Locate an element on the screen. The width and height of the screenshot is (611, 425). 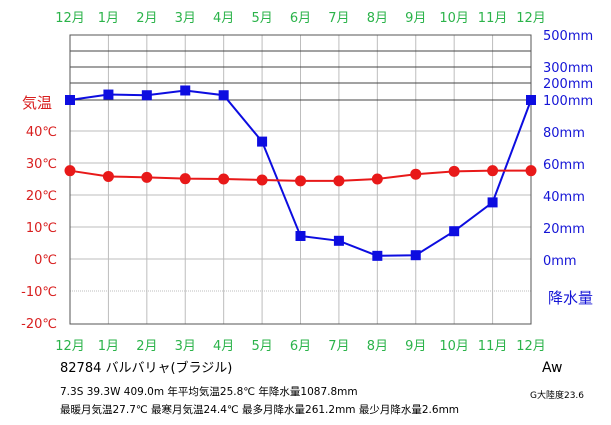
precipitation-tick-label: 0mm is located at coordinates (560, 261).